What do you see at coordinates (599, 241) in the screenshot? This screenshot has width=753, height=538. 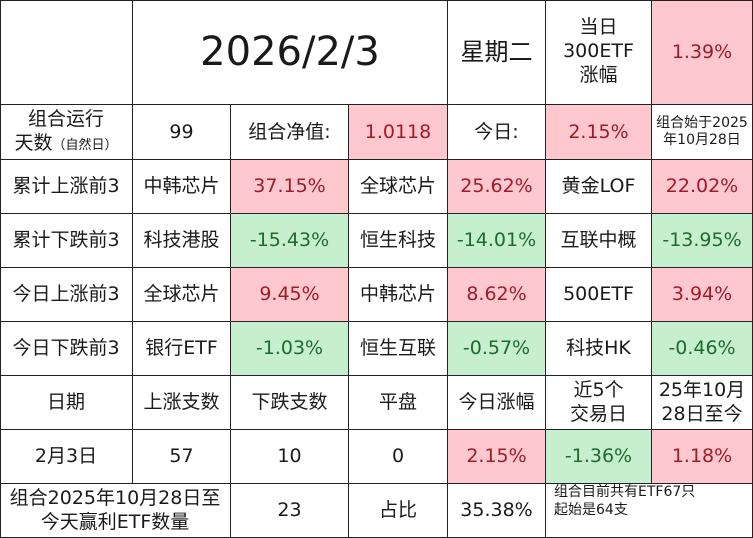 I see `ranking-item-name: 互联中概` at bounding box center [599, 241].